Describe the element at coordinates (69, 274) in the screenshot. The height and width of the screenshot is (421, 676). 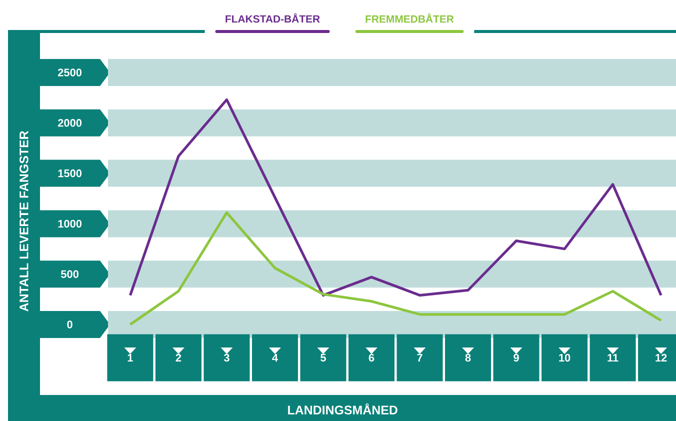
I see `y-tick-label: 500` at that location.